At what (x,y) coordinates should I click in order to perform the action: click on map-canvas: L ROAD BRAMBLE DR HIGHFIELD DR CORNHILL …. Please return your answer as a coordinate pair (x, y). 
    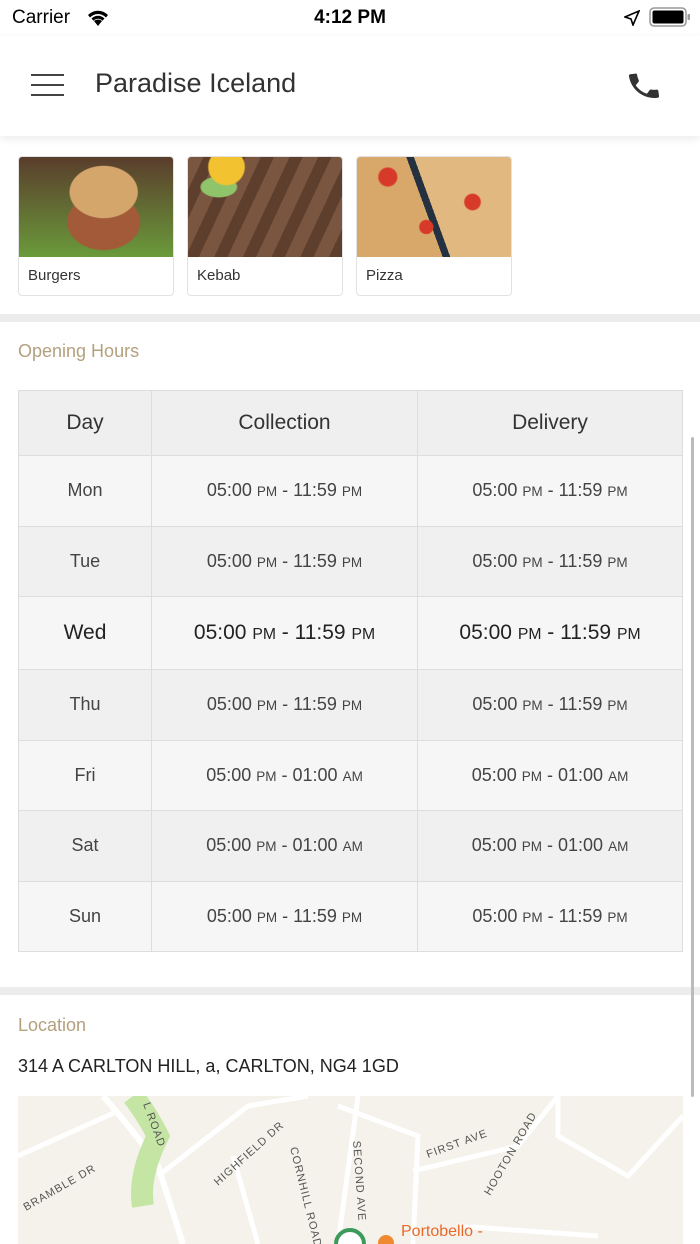
    Looking at the image, I should click on (350, 1170).